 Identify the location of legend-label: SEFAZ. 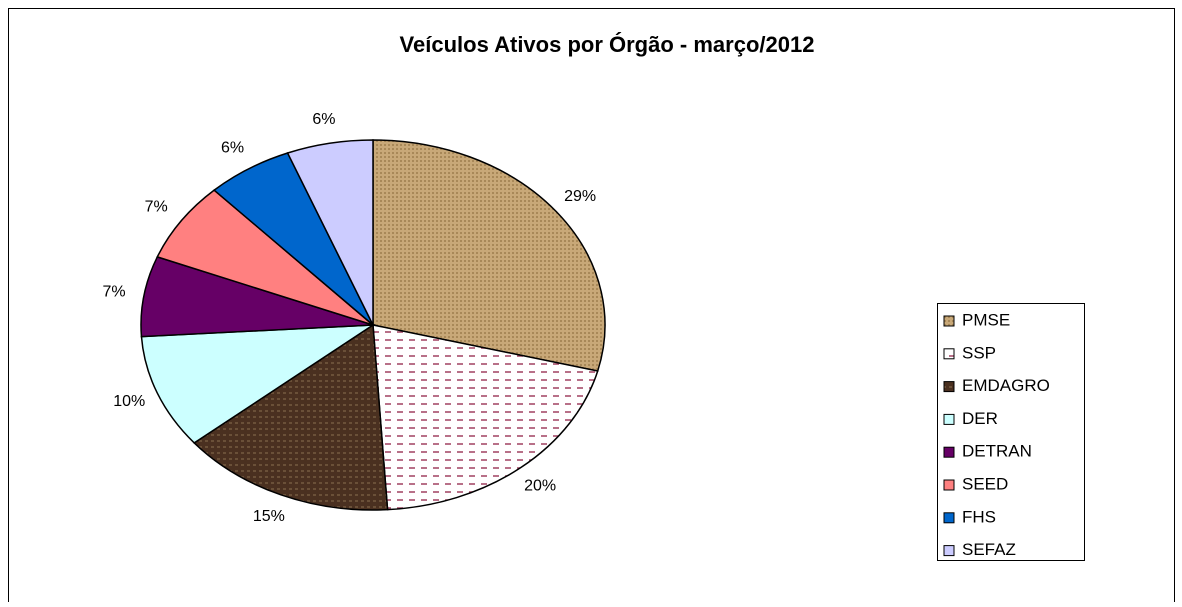
(989, 549).